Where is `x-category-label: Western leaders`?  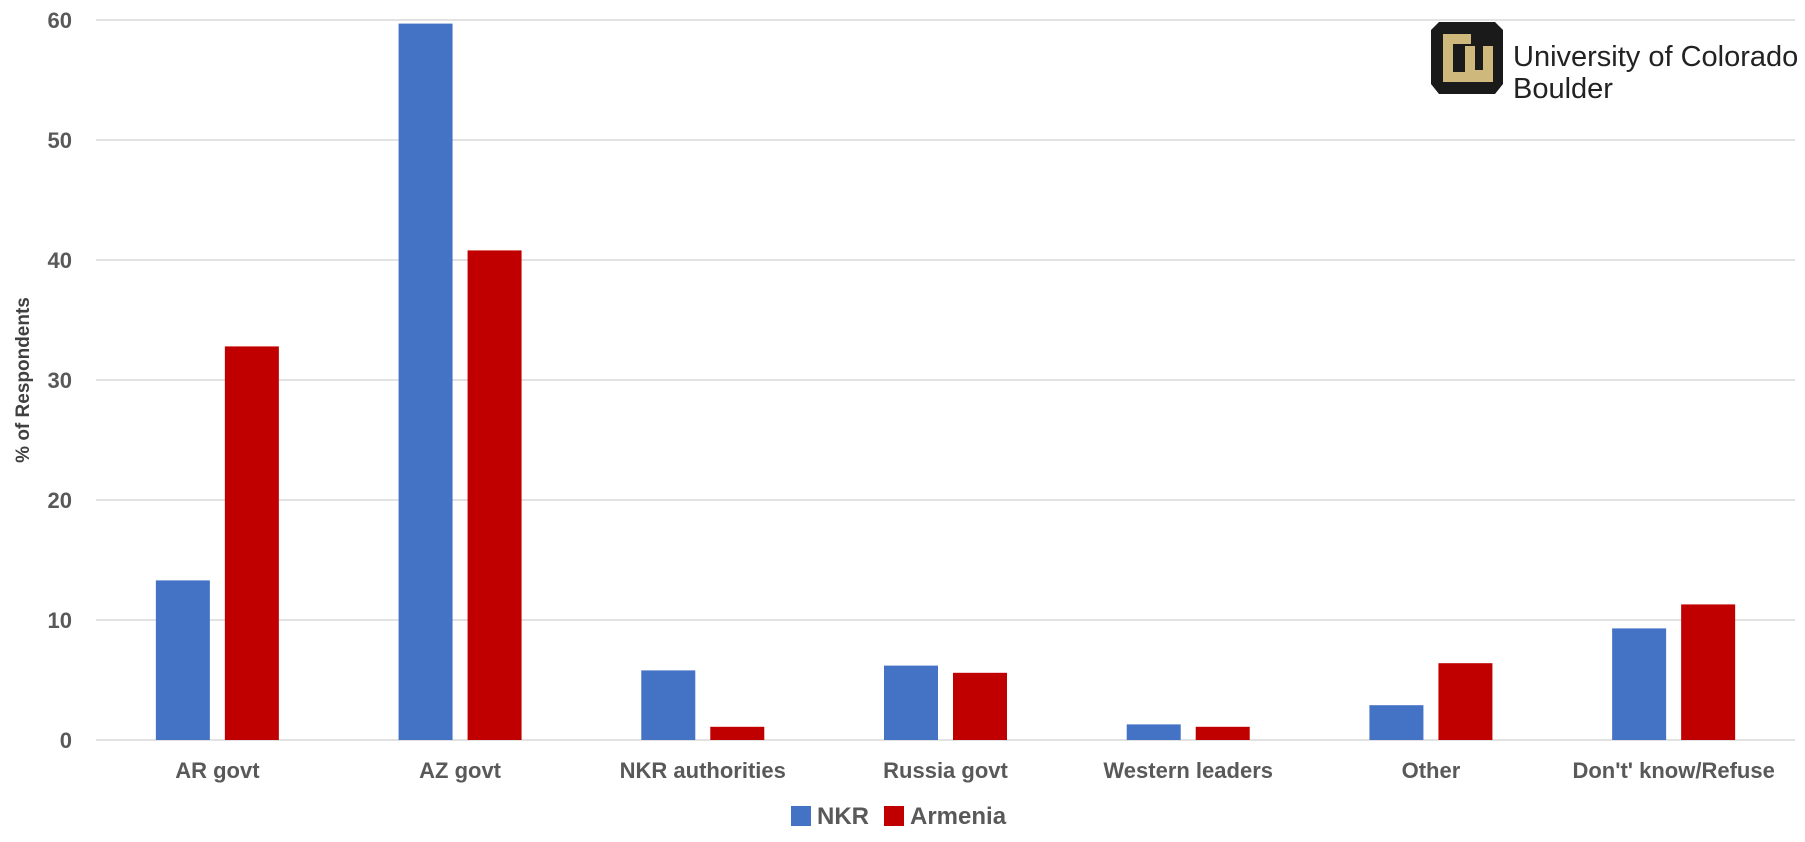
x-category-label: Western leaders is located at coordinates (1188, 770).